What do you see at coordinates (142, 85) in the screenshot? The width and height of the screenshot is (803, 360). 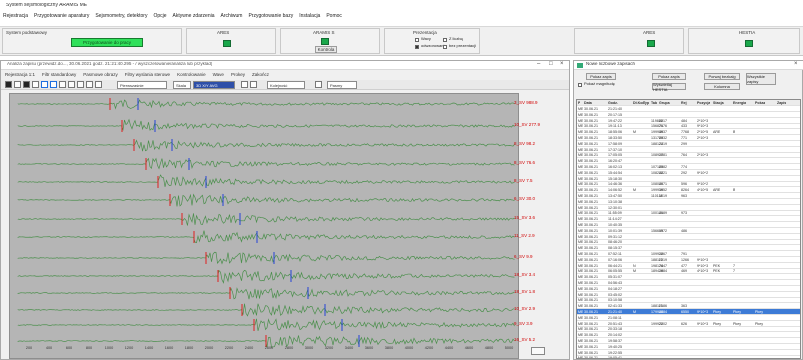 I see `mode-select: Pierwszaśnie` at bounding box center [142, 85].